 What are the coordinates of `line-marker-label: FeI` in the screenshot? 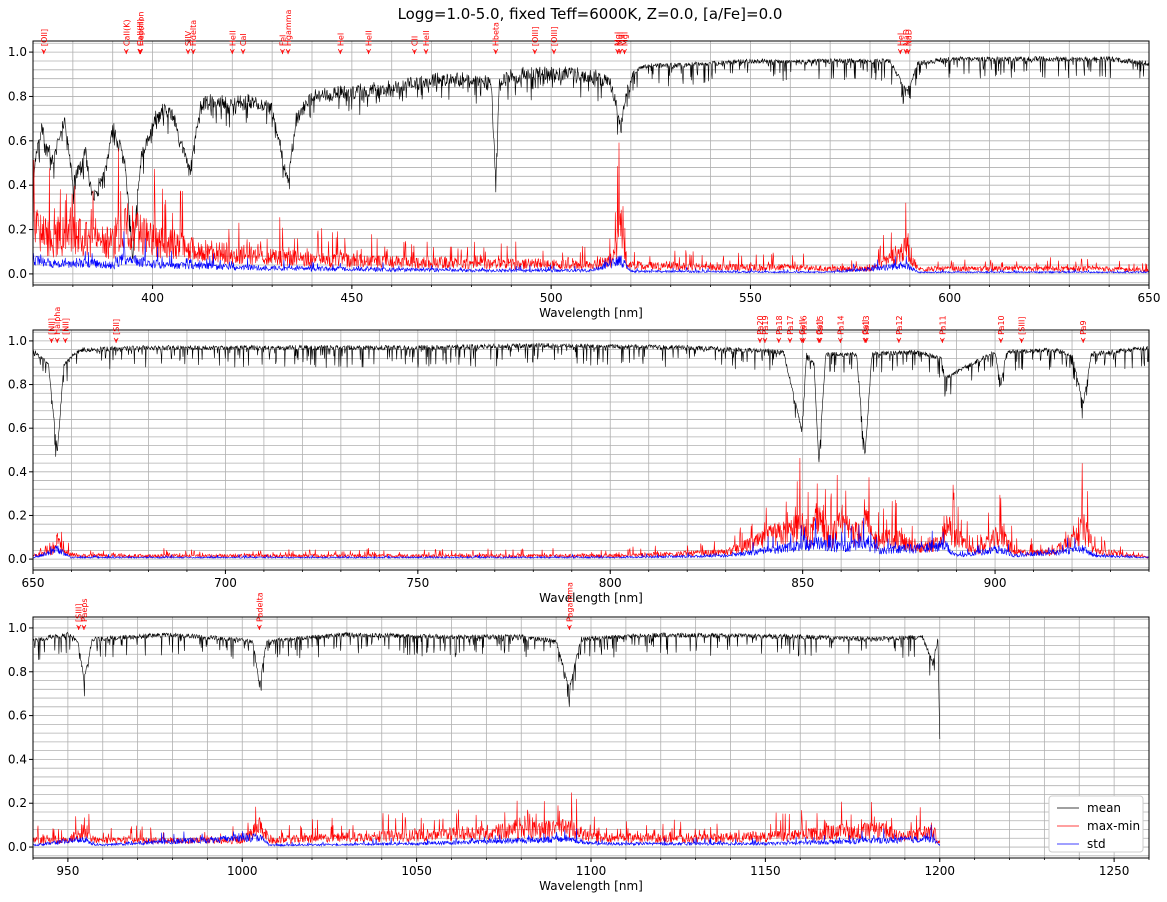 It's located at (283, 40).